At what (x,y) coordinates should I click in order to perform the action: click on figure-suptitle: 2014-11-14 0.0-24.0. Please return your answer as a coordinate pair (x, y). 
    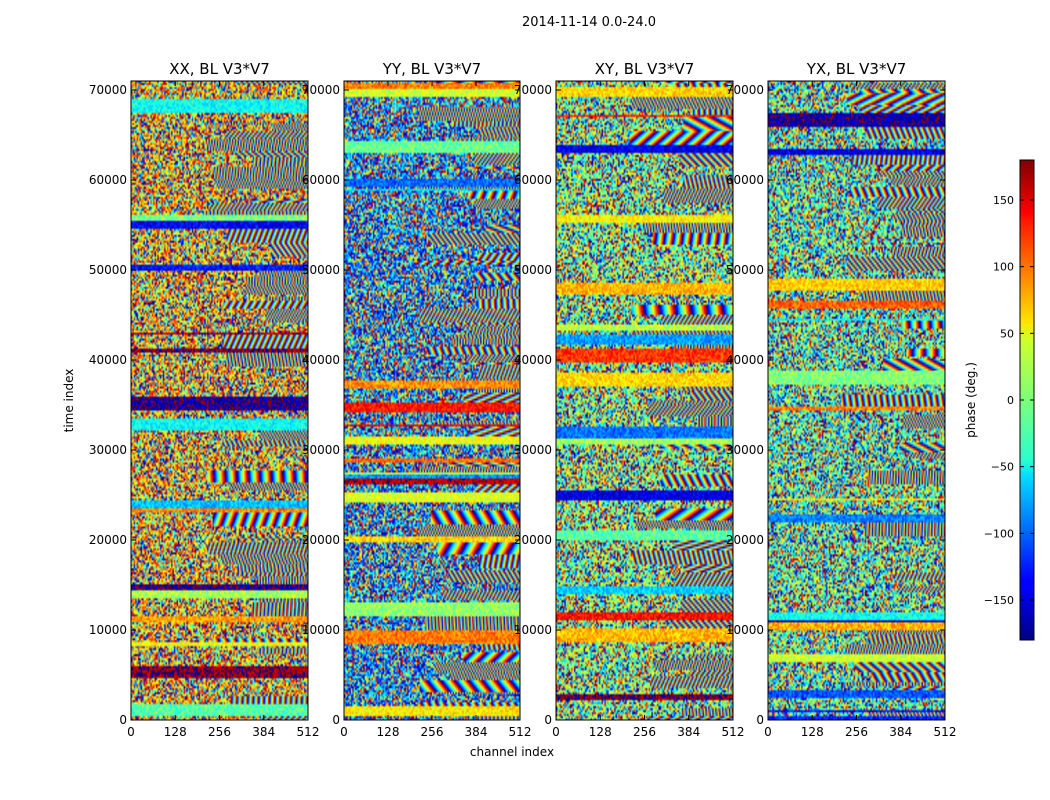
    Looking at the image, I should click on (589, 22).